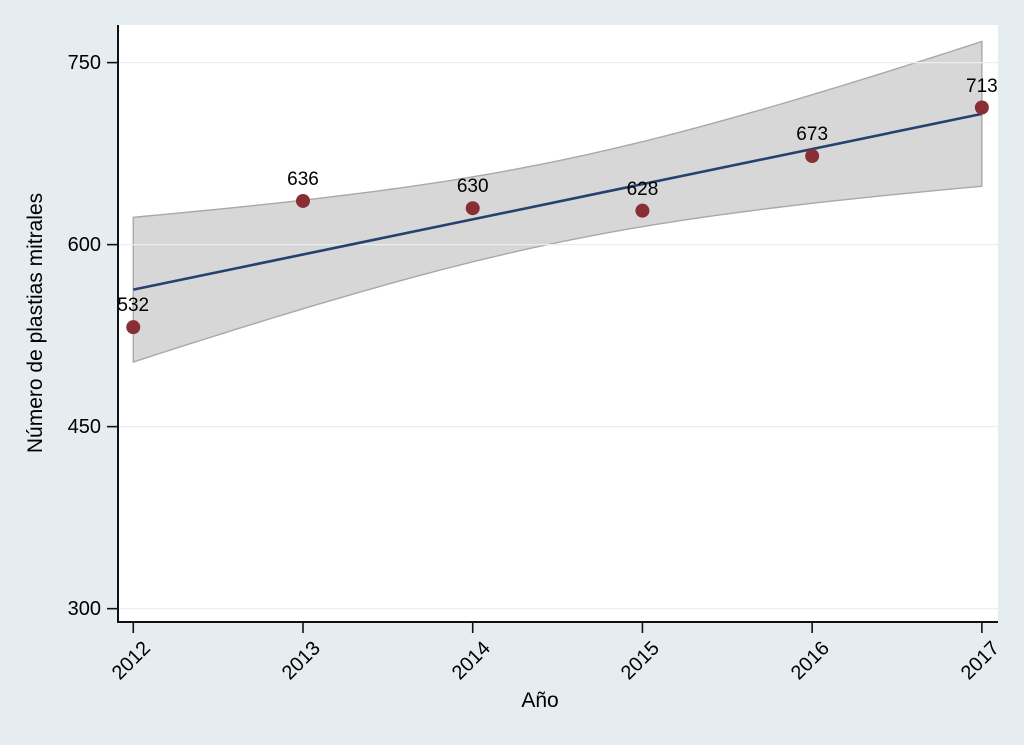  Describe the element at coordinates (84, 608) in the screenshot. I see `y-tick-label: 300` at that location.